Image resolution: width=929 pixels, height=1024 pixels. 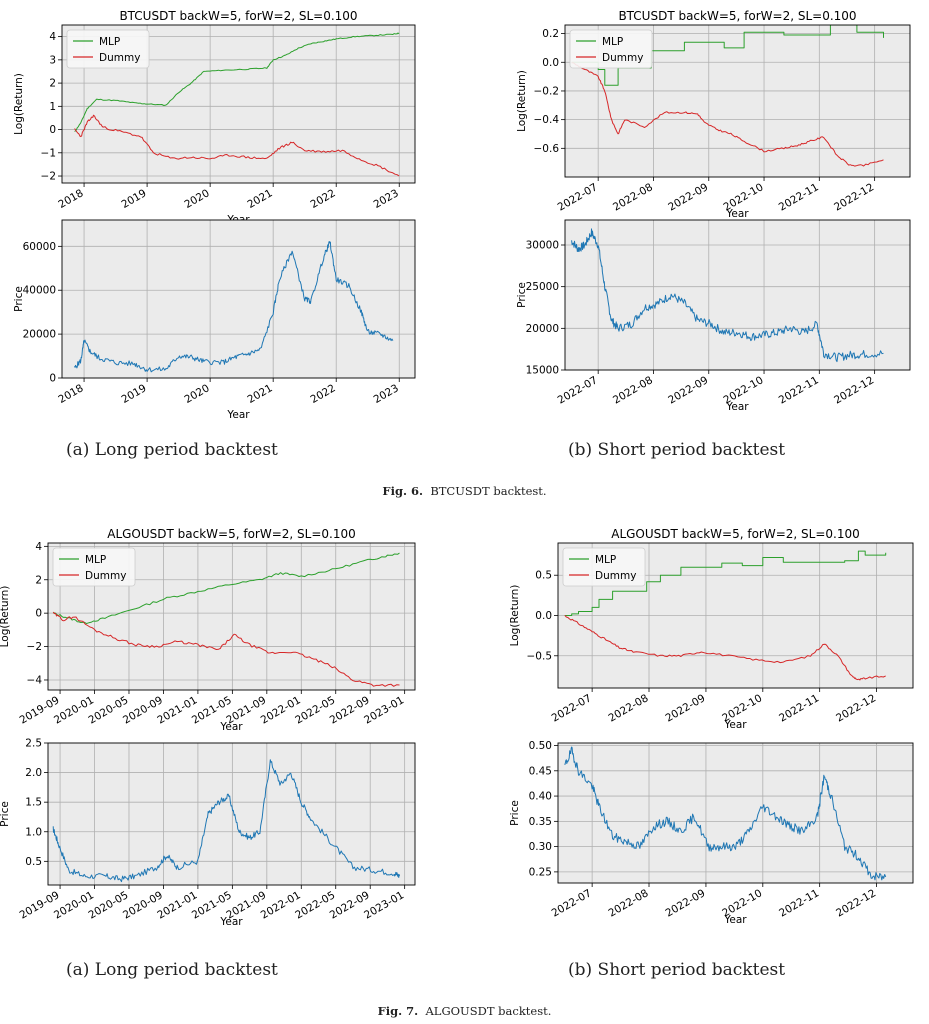 I want to click on btc-long-return-xtick-label: 2020, so click(x=196, y=199).